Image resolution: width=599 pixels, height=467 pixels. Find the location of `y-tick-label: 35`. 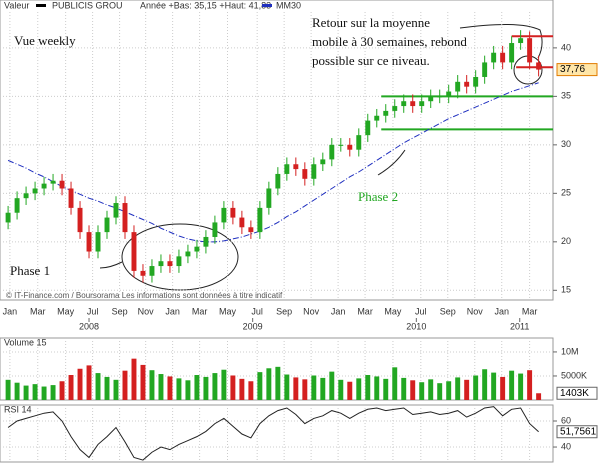

y-tick-label: 35 is located at coordinates (566, 96).